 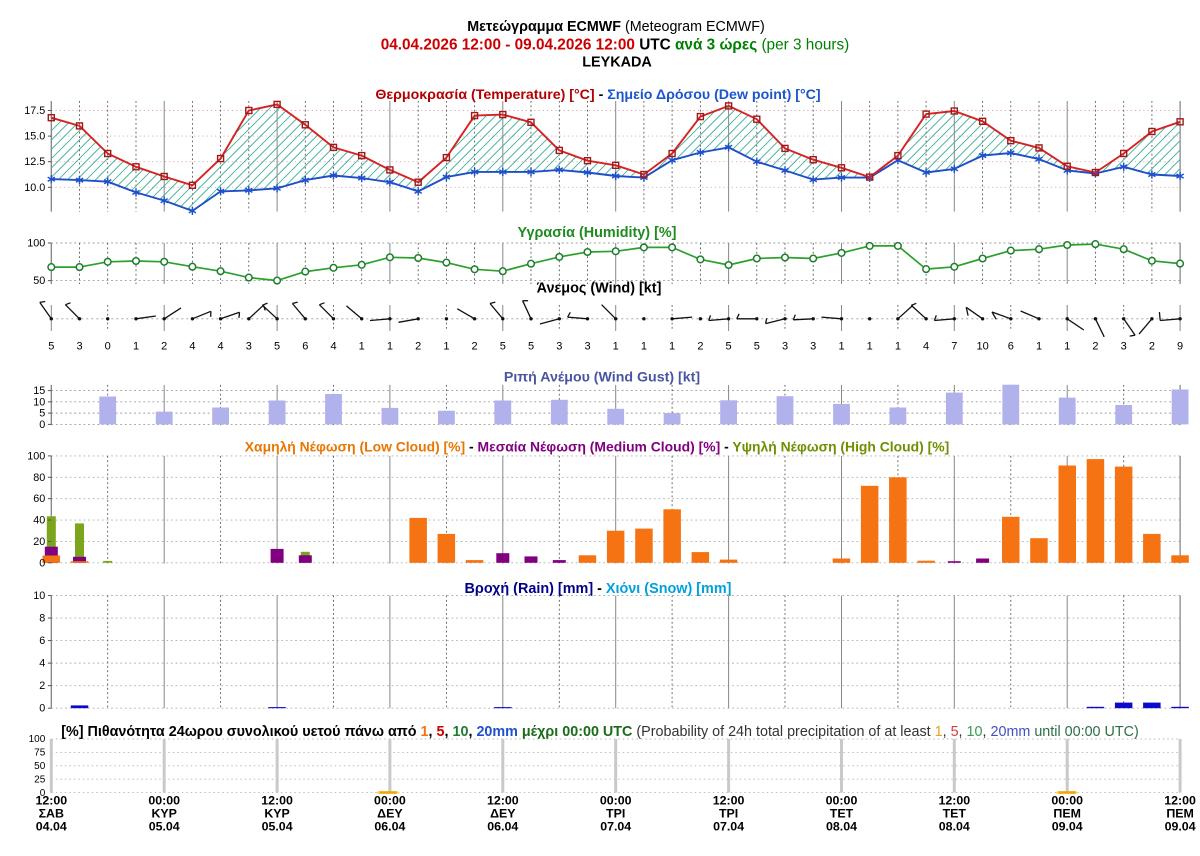 What do you see at coordinates (598, 589) in the screenshot?
I see `svg-text:Βροχή (Rain) [mm] - Χιόνι (Sno: Βροχή (Rain) [mm] - Χιόνι (Snow) [mm]` at bounding box center [598, 589].